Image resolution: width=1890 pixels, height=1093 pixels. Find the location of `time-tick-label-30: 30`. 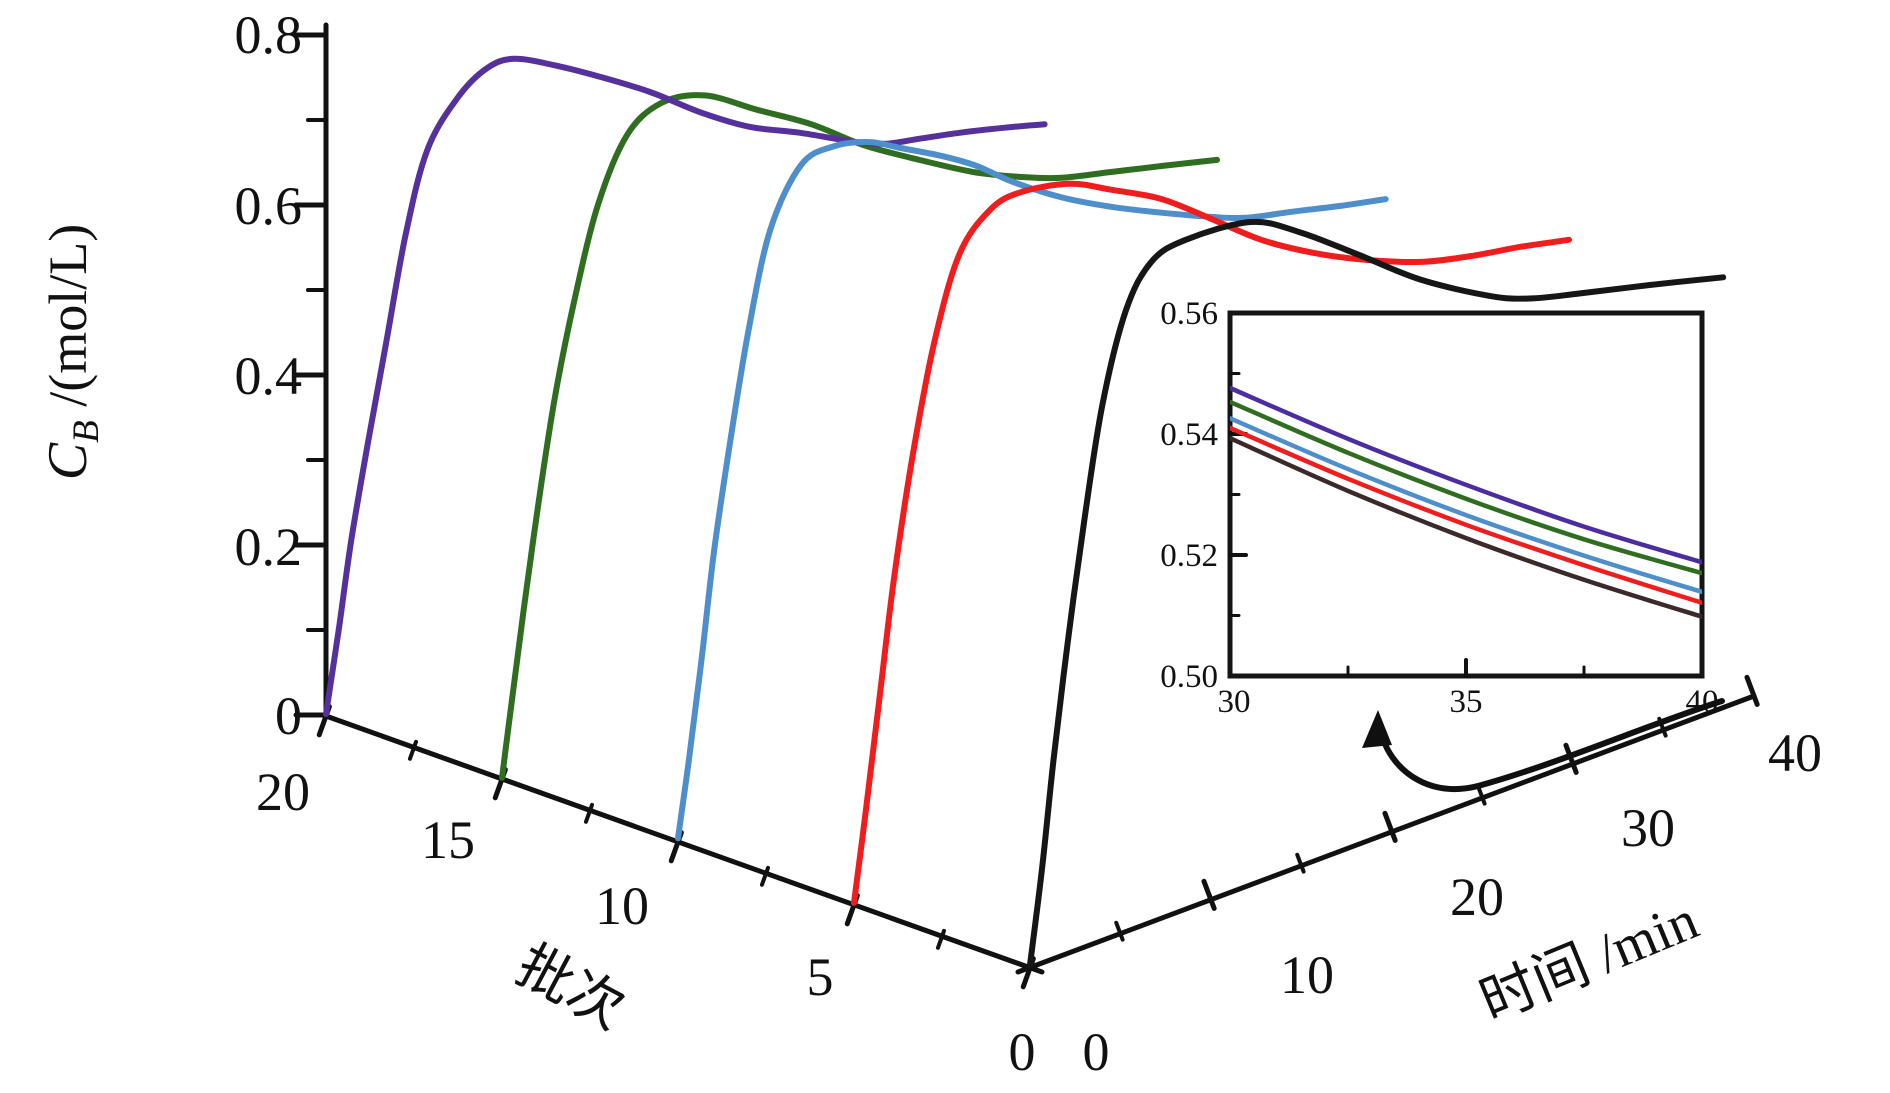

time-tick-label-30: 30 is located at coordinates (1648, 828).